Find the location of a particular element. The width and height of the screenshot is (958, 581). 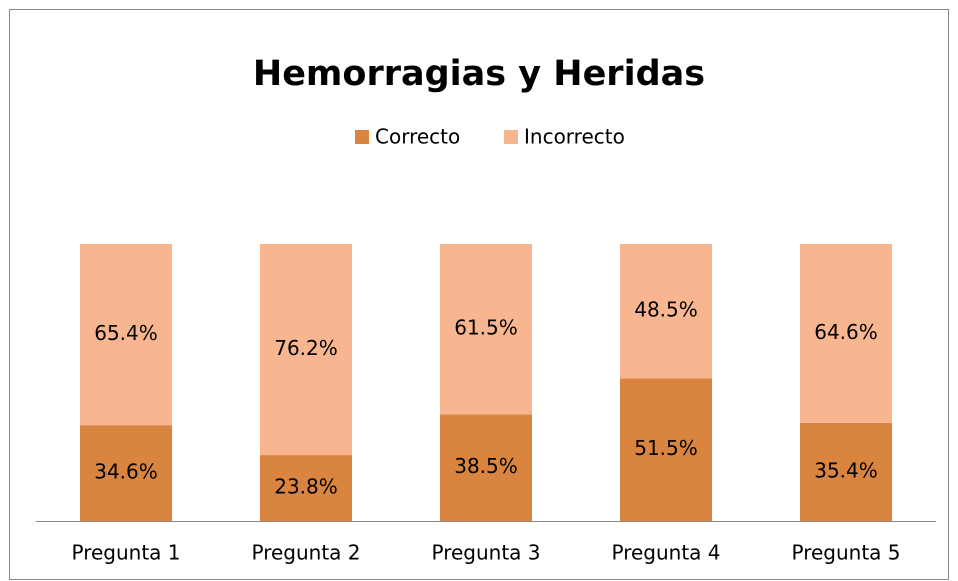

legend-label: Correcto is located at coordinates (417, 137).